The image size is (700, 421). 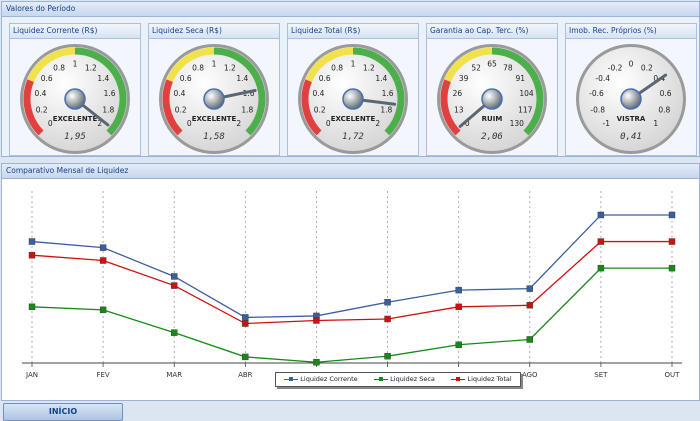 I want to click on chart-panel-title: Comparativo Mensal de Liquidez, so click(x=350, y=171).